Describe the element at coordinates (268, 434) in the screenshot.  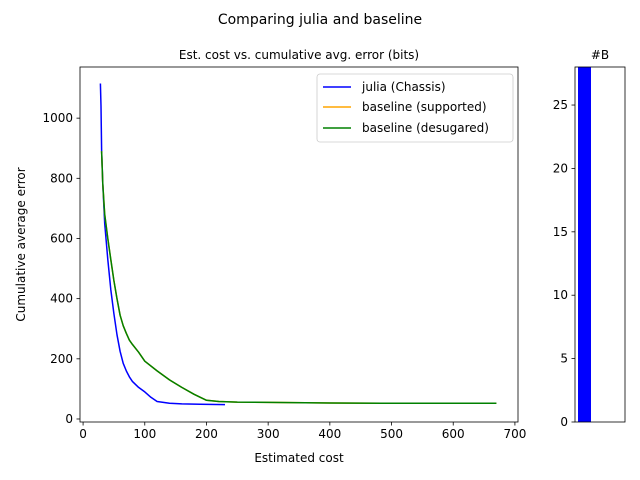
I see `x-tick-label: 300` at that location.